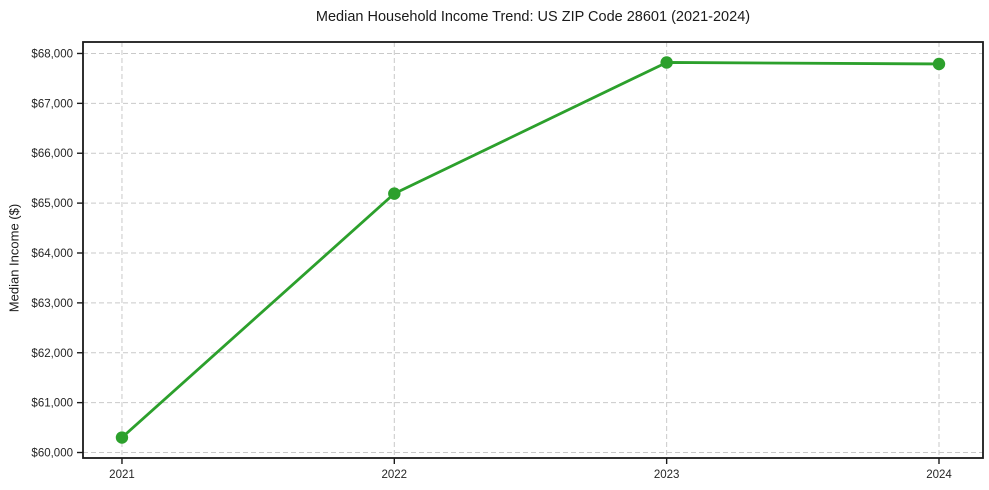  What do you see at coordinates (14, 258) in the screenshot?
I see `y-axis-label: Median Income ($)` at bounding box center [14, 258].